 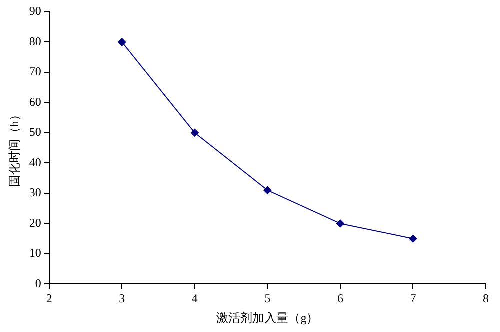 What do you see at coordinates (35, 253) in the screenshot?
I see `y-tick-label: 10` at bounding box center [35, 253].